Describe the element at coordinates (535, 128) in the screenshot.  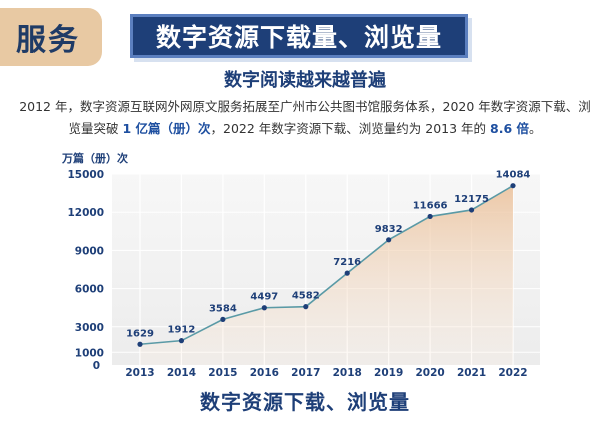
I see `description-part-3: 。` at that location.